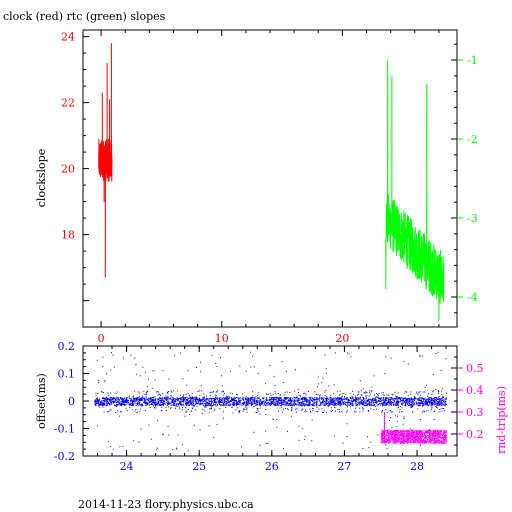 This screenshot has width=512, height=512. Describe the element at coordinates (68, 169) in the screenshot. I see `y-tick-label: 20` at that location.